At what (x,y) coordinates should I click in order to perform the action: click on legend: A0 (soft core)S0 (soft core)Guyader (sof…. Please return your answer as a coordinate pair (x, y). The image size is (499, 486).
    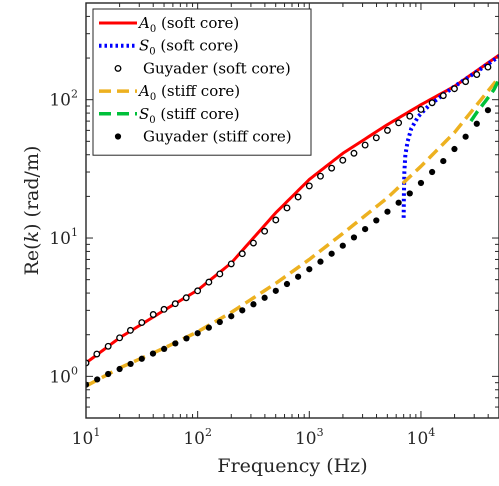
    Looking at the image, I should click on (202, 82).